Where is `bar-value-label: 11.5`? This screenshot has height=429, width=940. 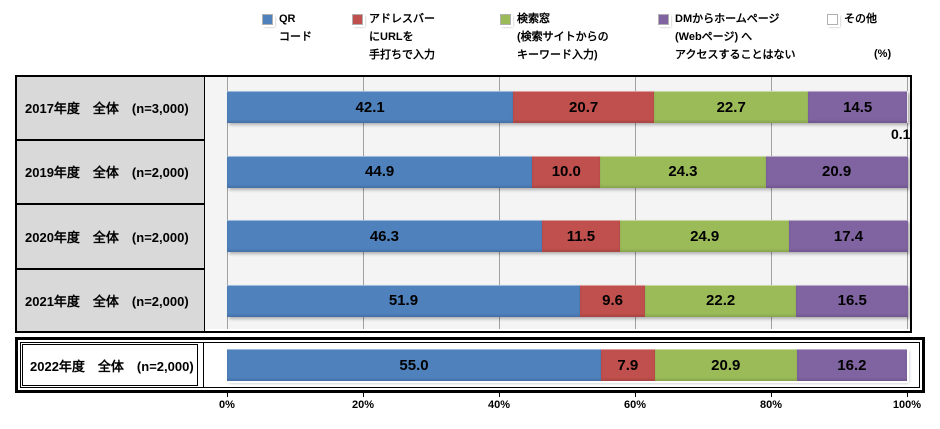 bar-value-label: 11.5 is located at coordinates (581, 236).